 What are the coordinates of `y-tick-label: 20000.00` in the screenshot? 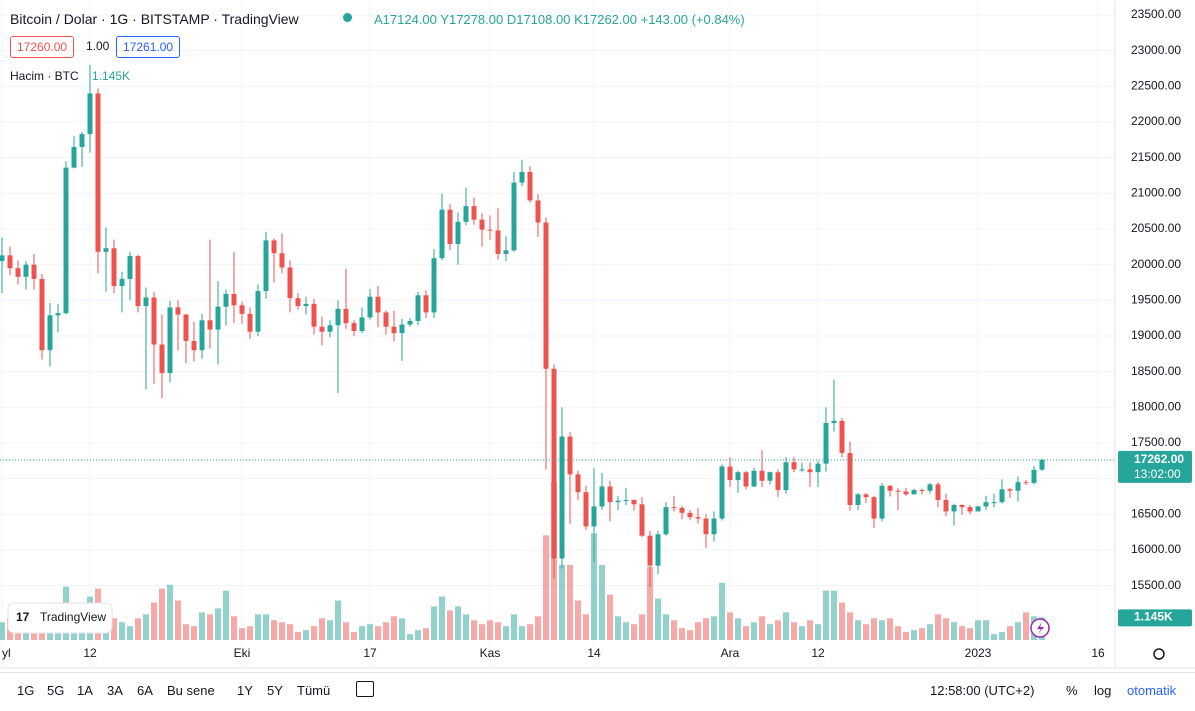 It's located at (1156, 264).